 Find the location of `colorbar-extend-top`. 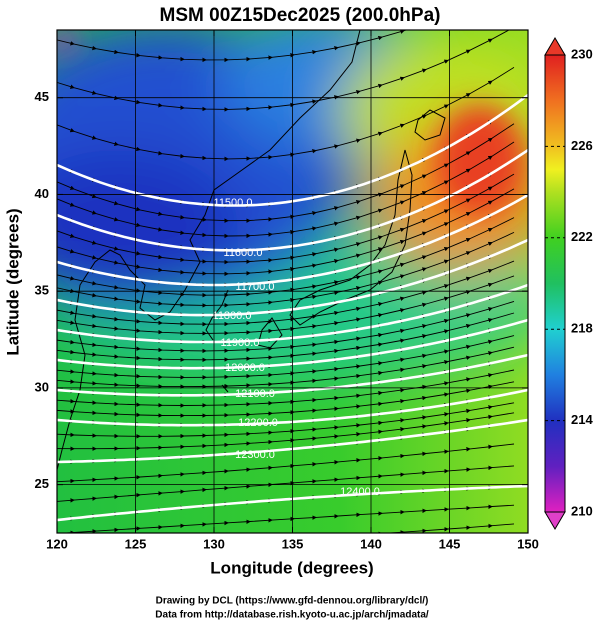

colorbar-extend-top is located at coordinates (555, 46).